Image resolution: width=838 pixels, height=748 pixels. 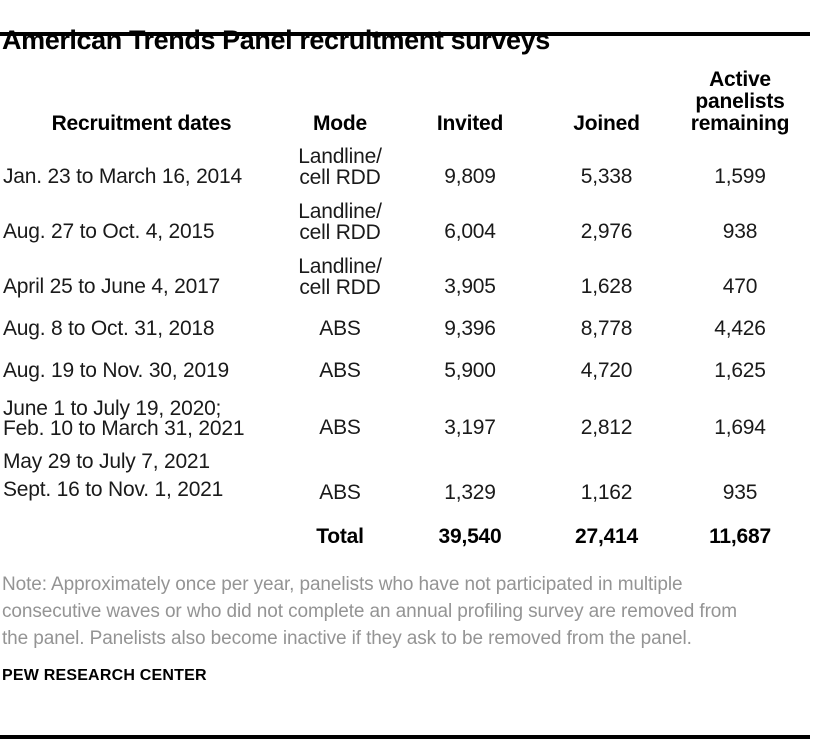 I want to click on date-cell: Aug. 19 to Nov. 30, 2019, so click(x=116, y=370).